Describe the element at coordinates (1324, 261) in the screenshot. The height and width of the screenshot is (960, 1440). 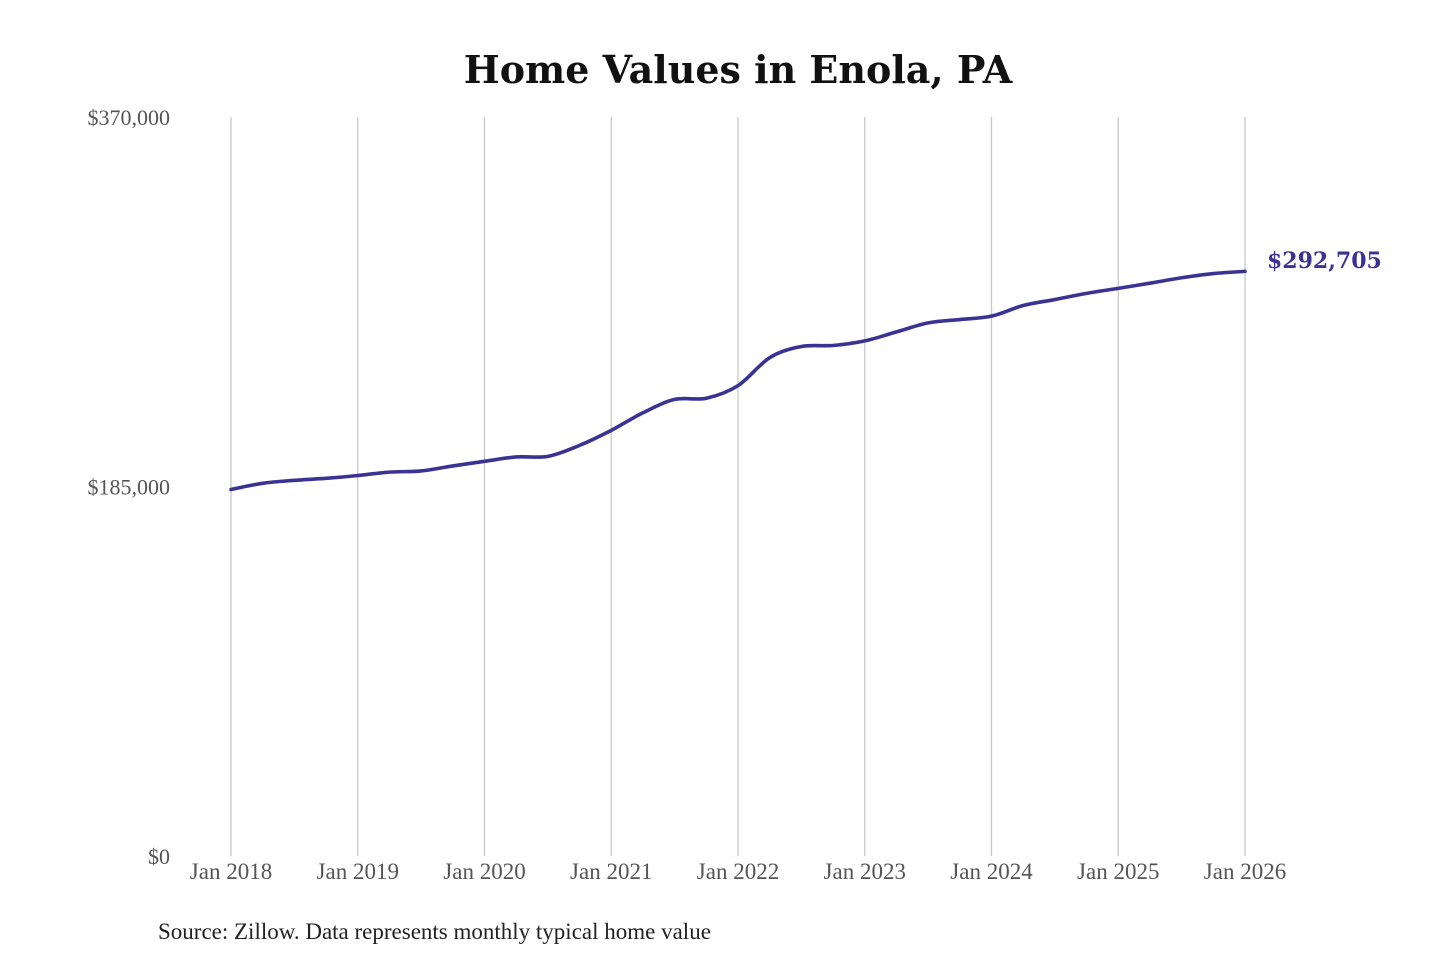
I see `end-value-label: $292,705` at that location.